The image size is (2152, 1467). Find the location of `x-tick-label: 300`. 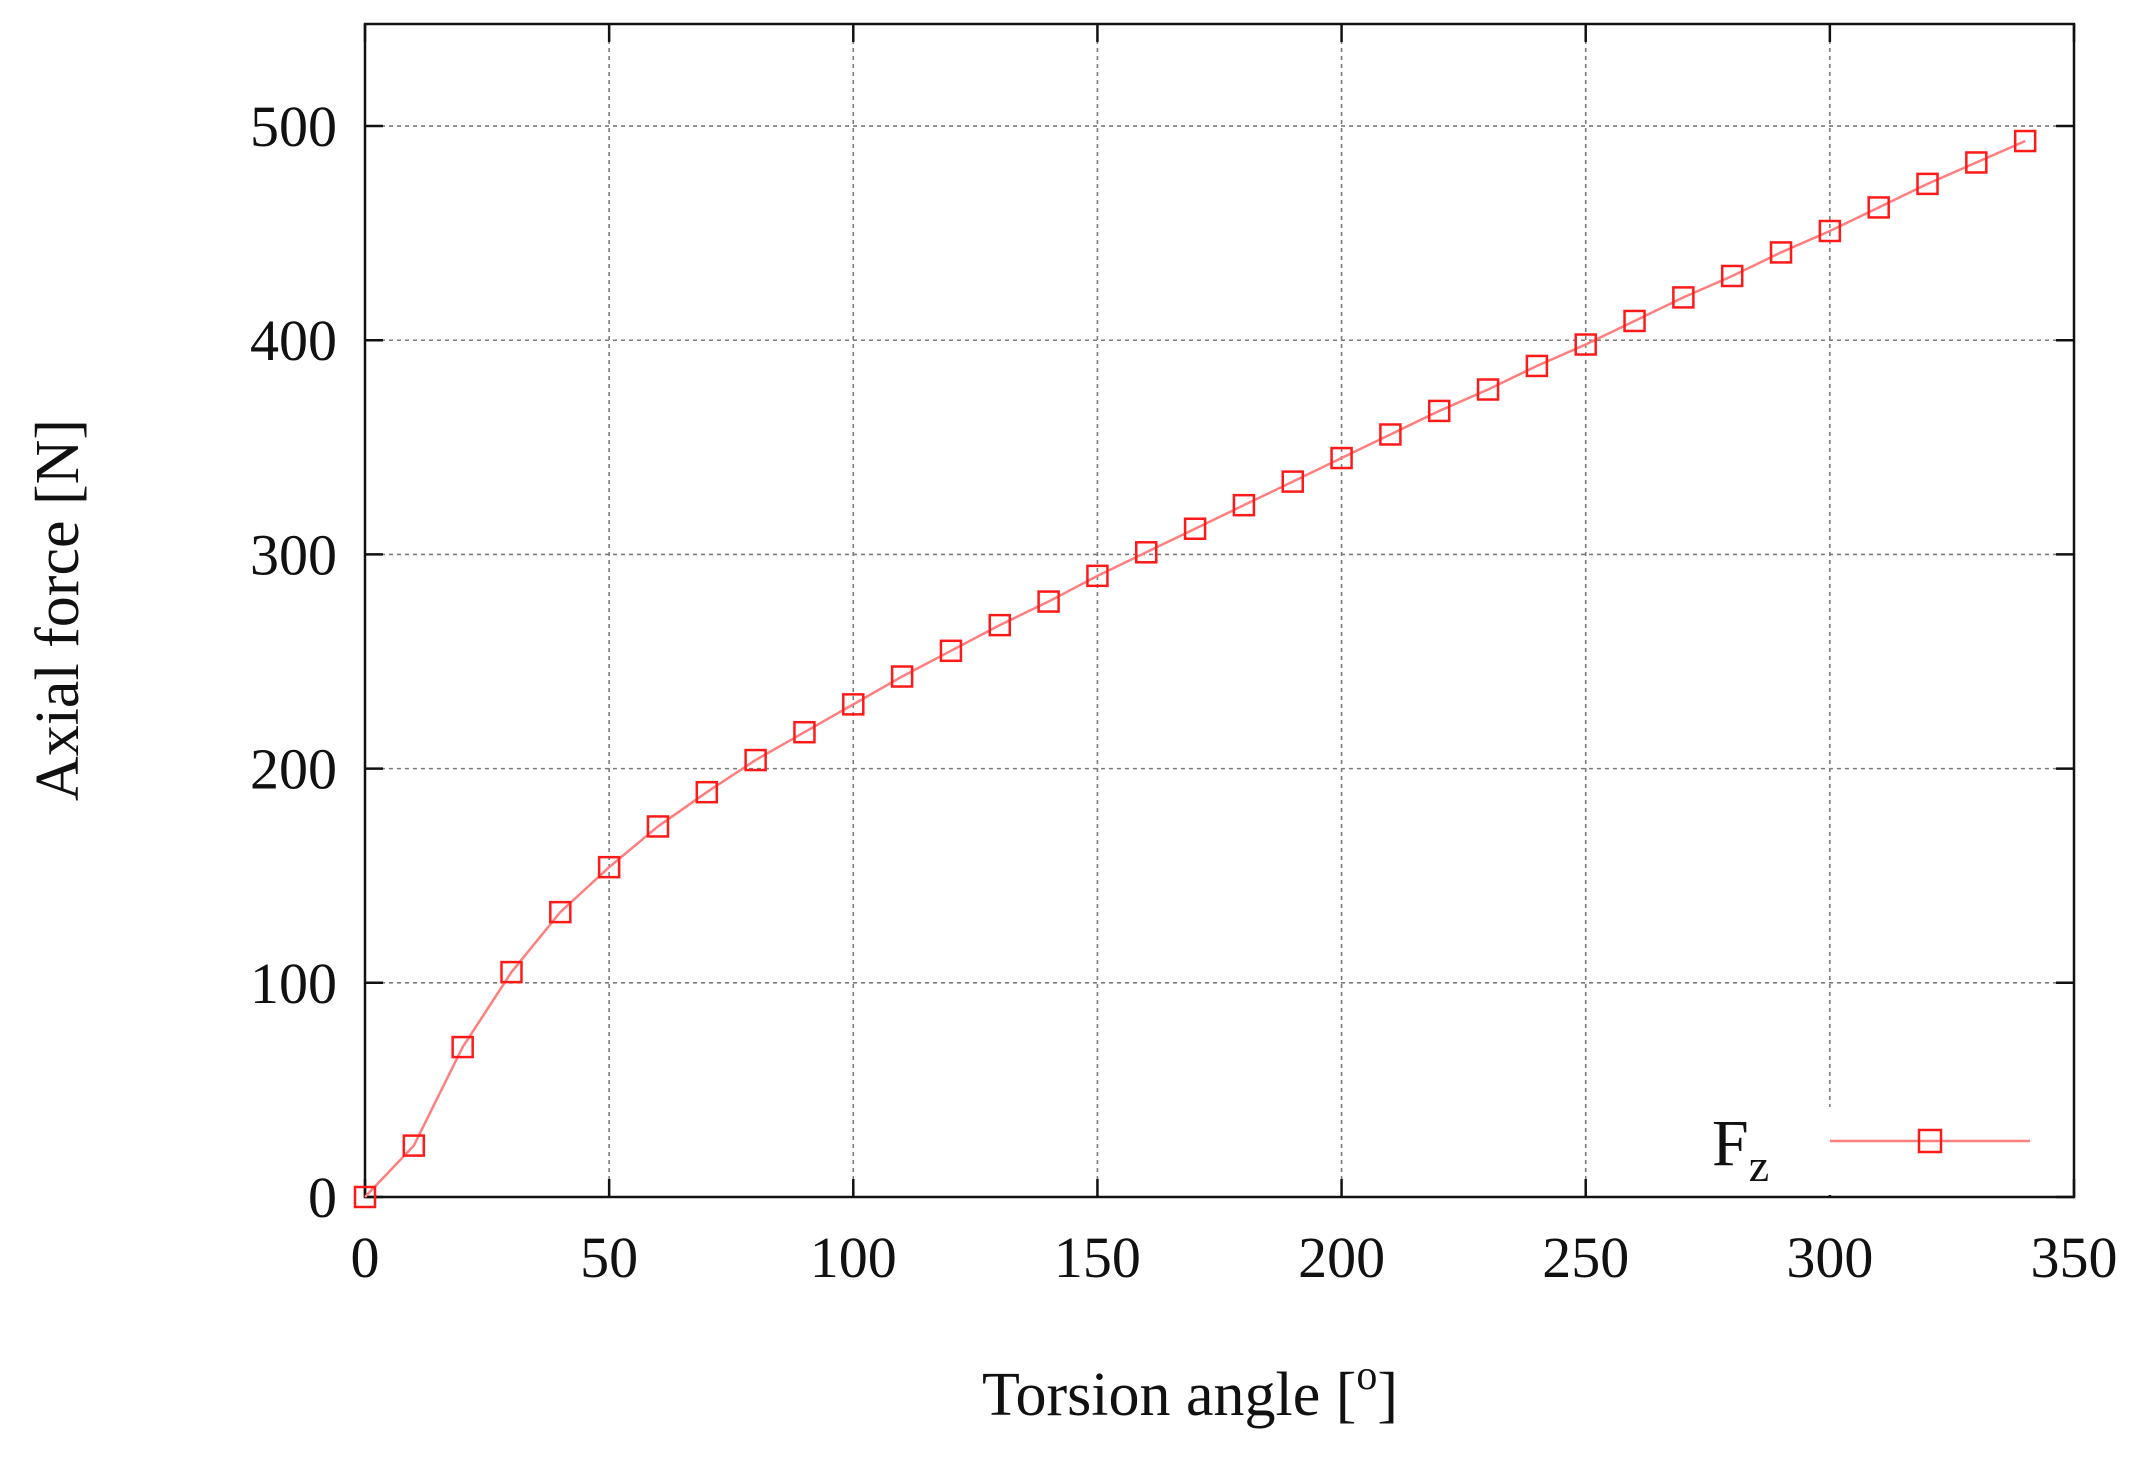

x-tick-label: 300 is located at coordinates (1829, 1257).